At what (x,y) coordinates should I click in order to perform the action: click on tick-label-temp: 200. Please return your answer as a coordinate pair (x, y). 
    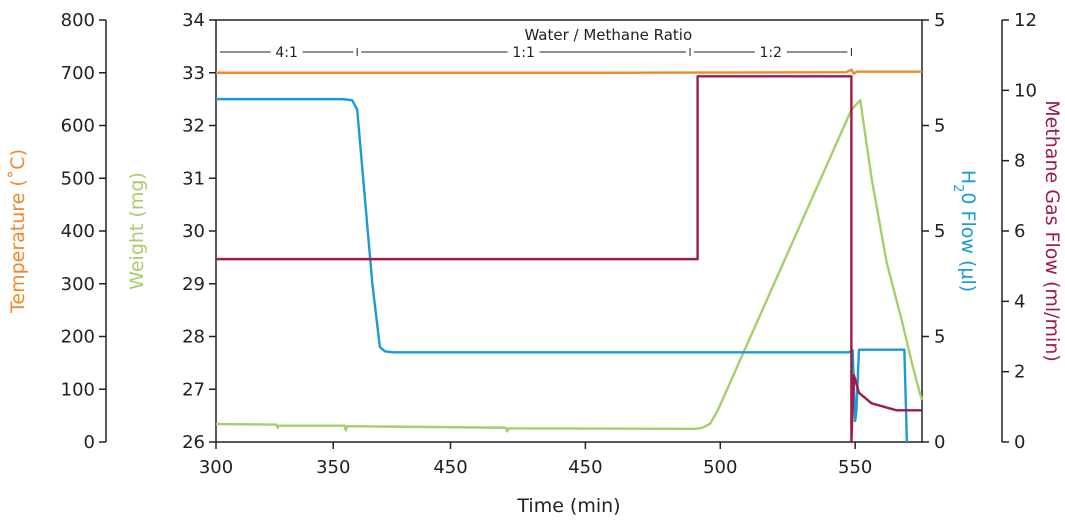
    Looking at the image, I should click on (78, 337).